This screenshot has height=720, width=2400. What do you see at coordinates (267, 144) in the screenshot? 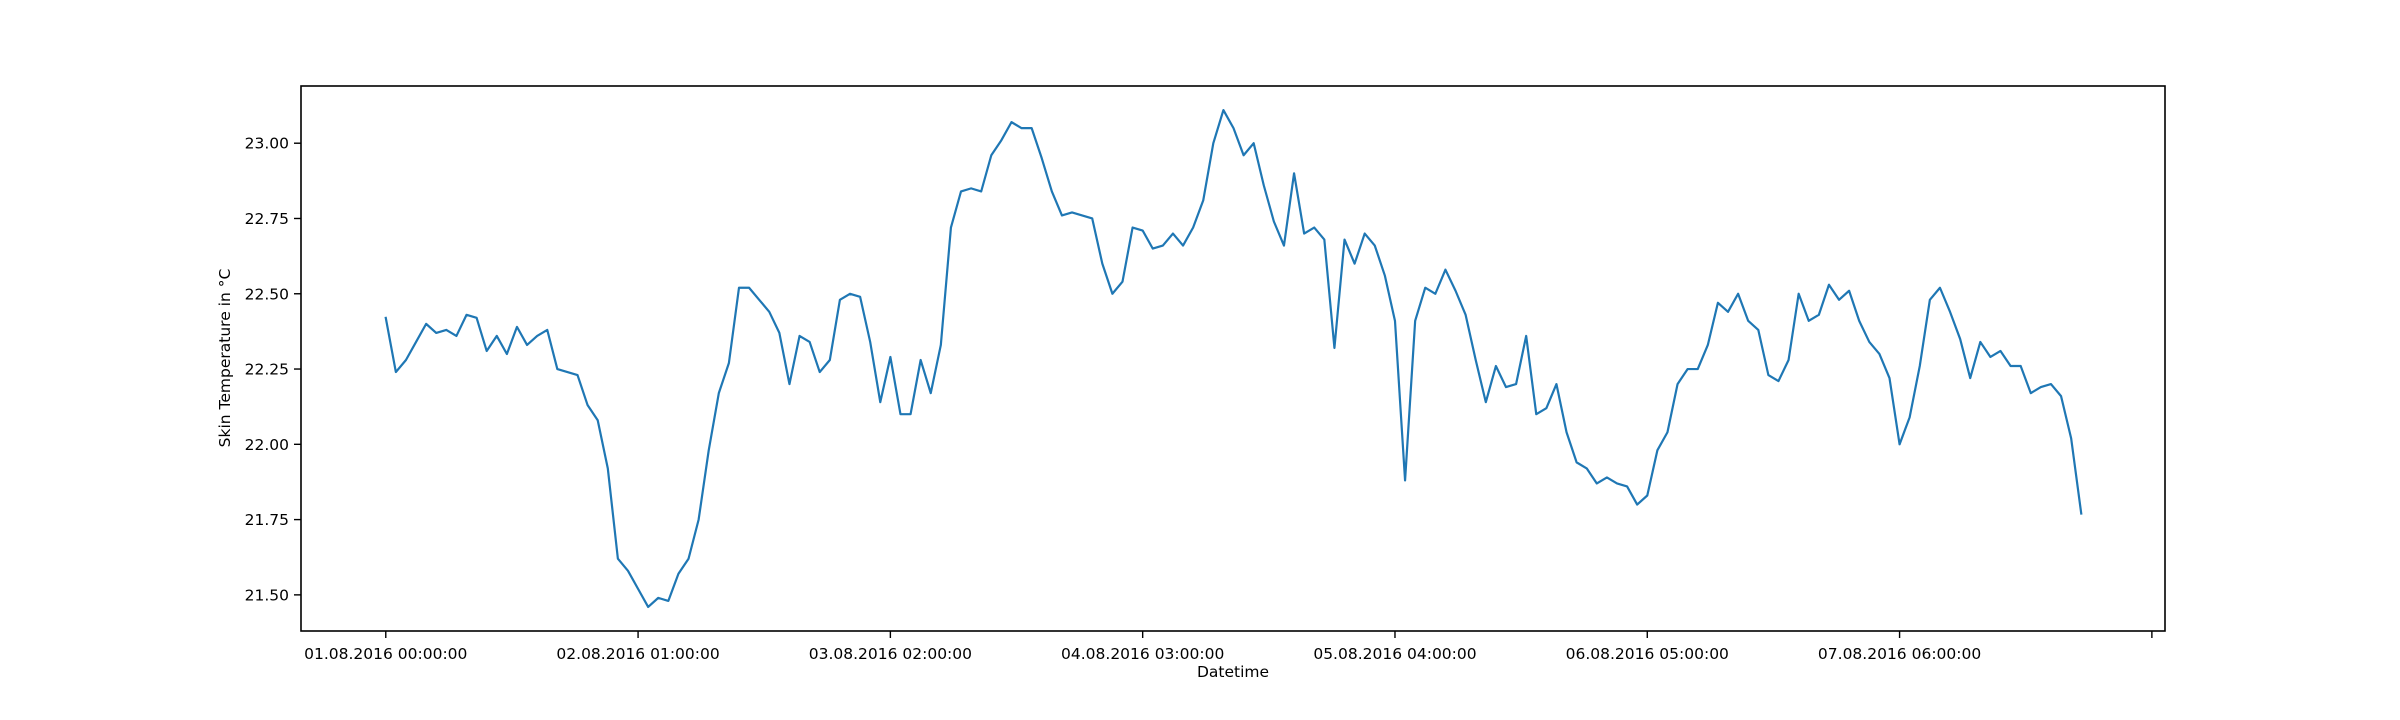
I see `y-tick-label: 23.00` at bounding box center [267, 144].